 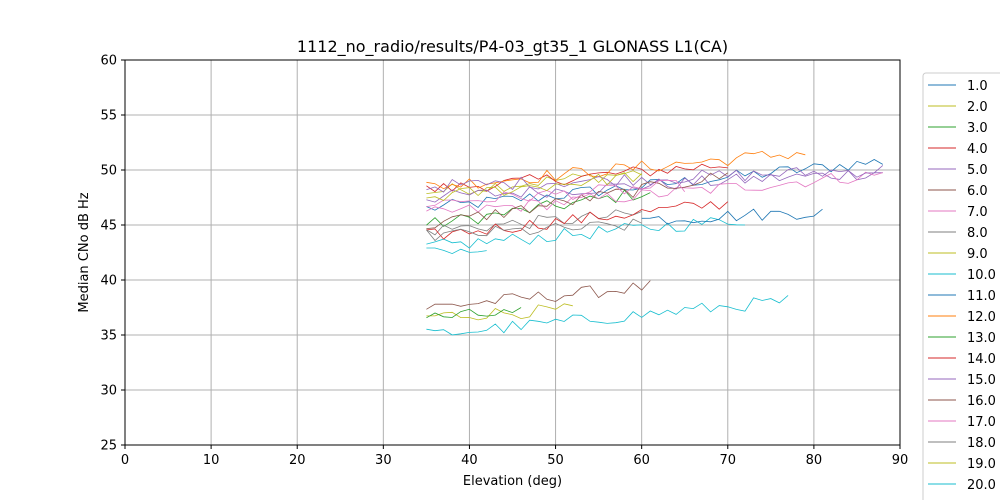 What do you see at coordinates (981, 359) in the screenshot?
I see `legend-label: 14.0` at bounding box center [981, 359].